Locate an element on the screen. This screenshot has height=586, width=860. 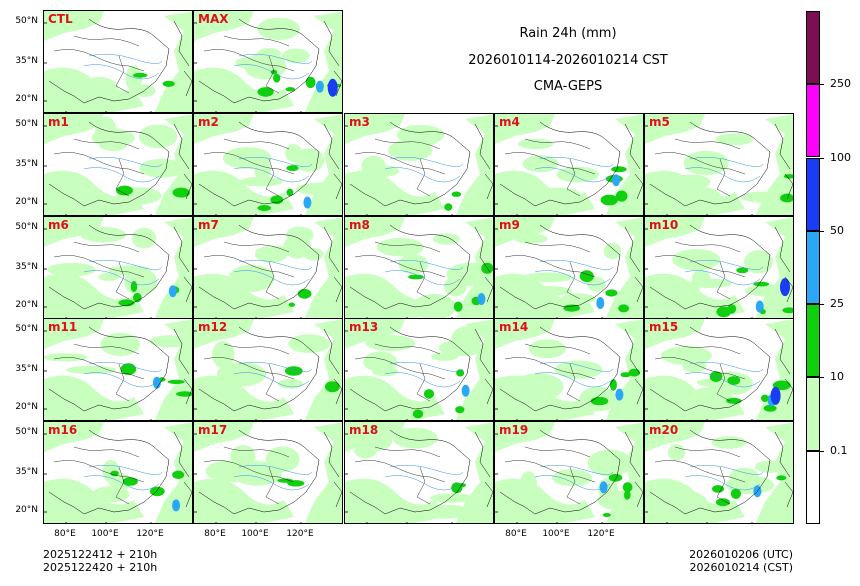
footer-right: 2026010206 (UTC) 2026010214 (CST) is located at coordinates (741, 561).